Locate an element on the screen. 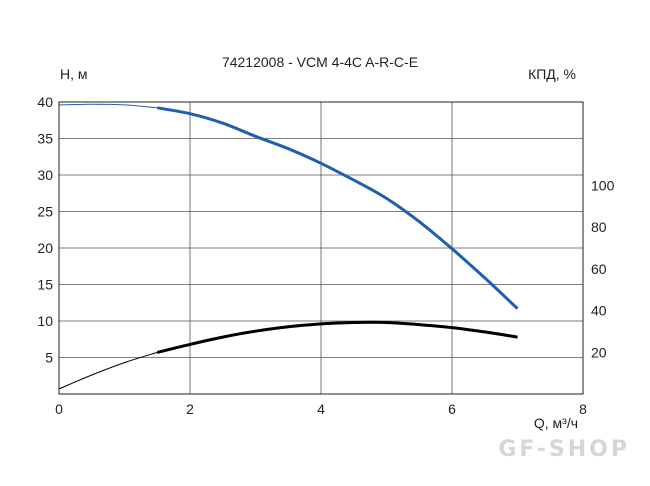 The width and height of the screenshot is (650, 486). y-tick-label-right: 60 is located at coordinates (599, 269).